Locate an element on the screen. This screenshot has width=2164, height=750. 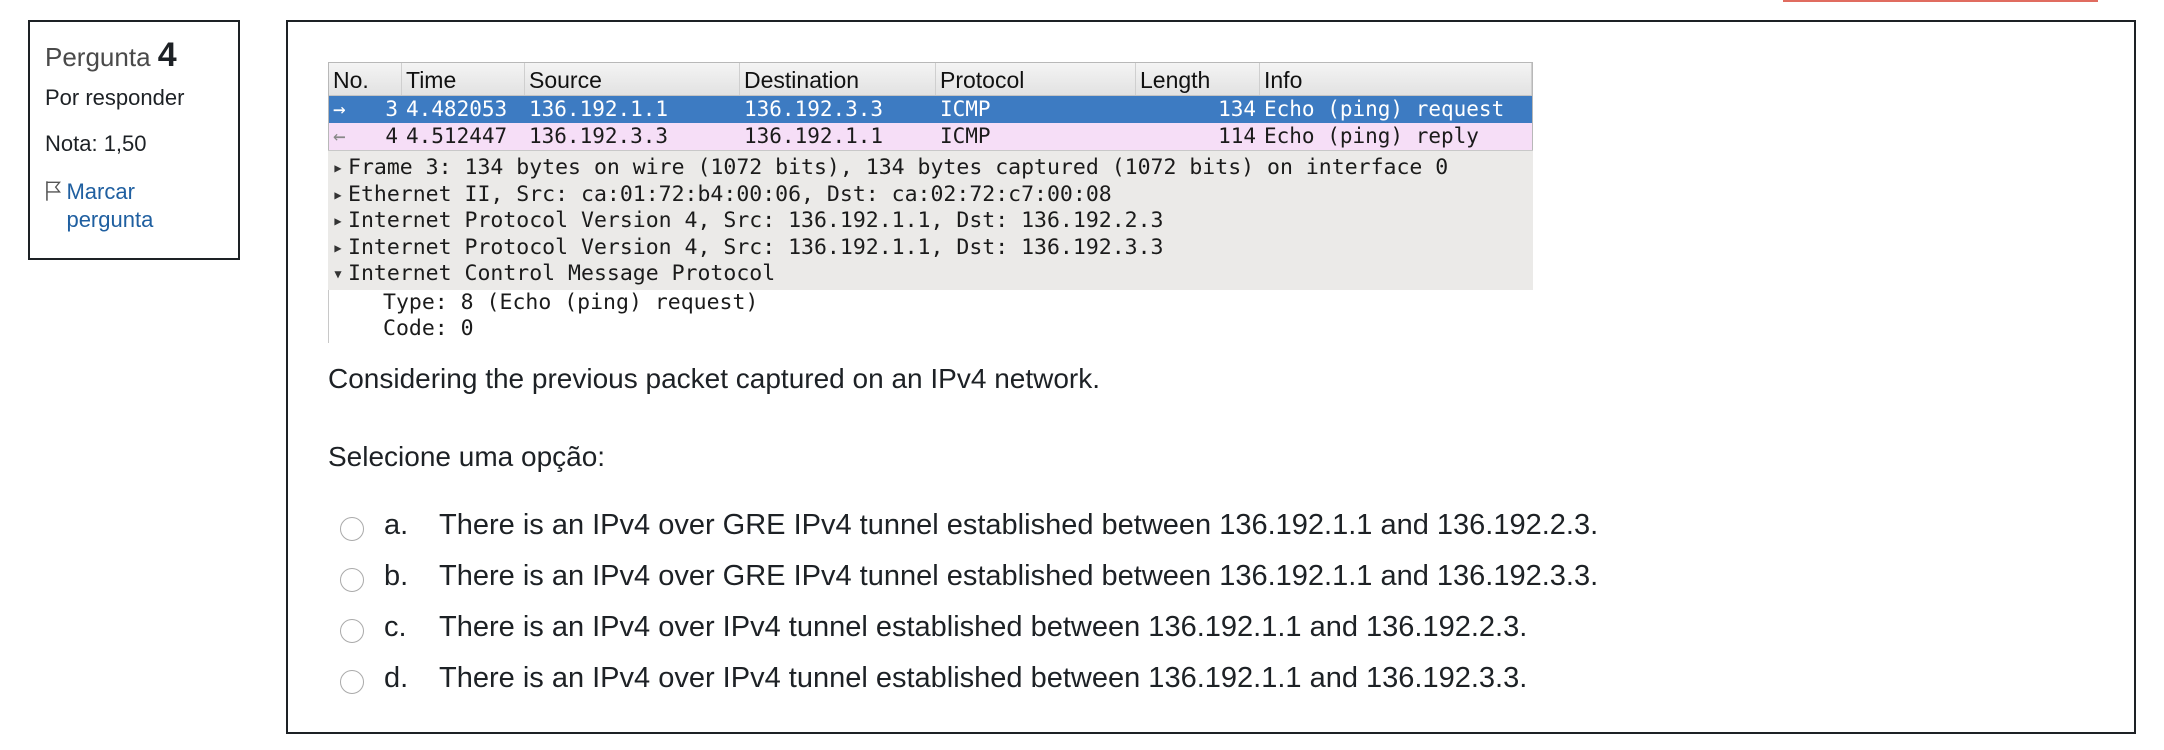
packet-time: 4.482053 is located at coordinates (457, 109).